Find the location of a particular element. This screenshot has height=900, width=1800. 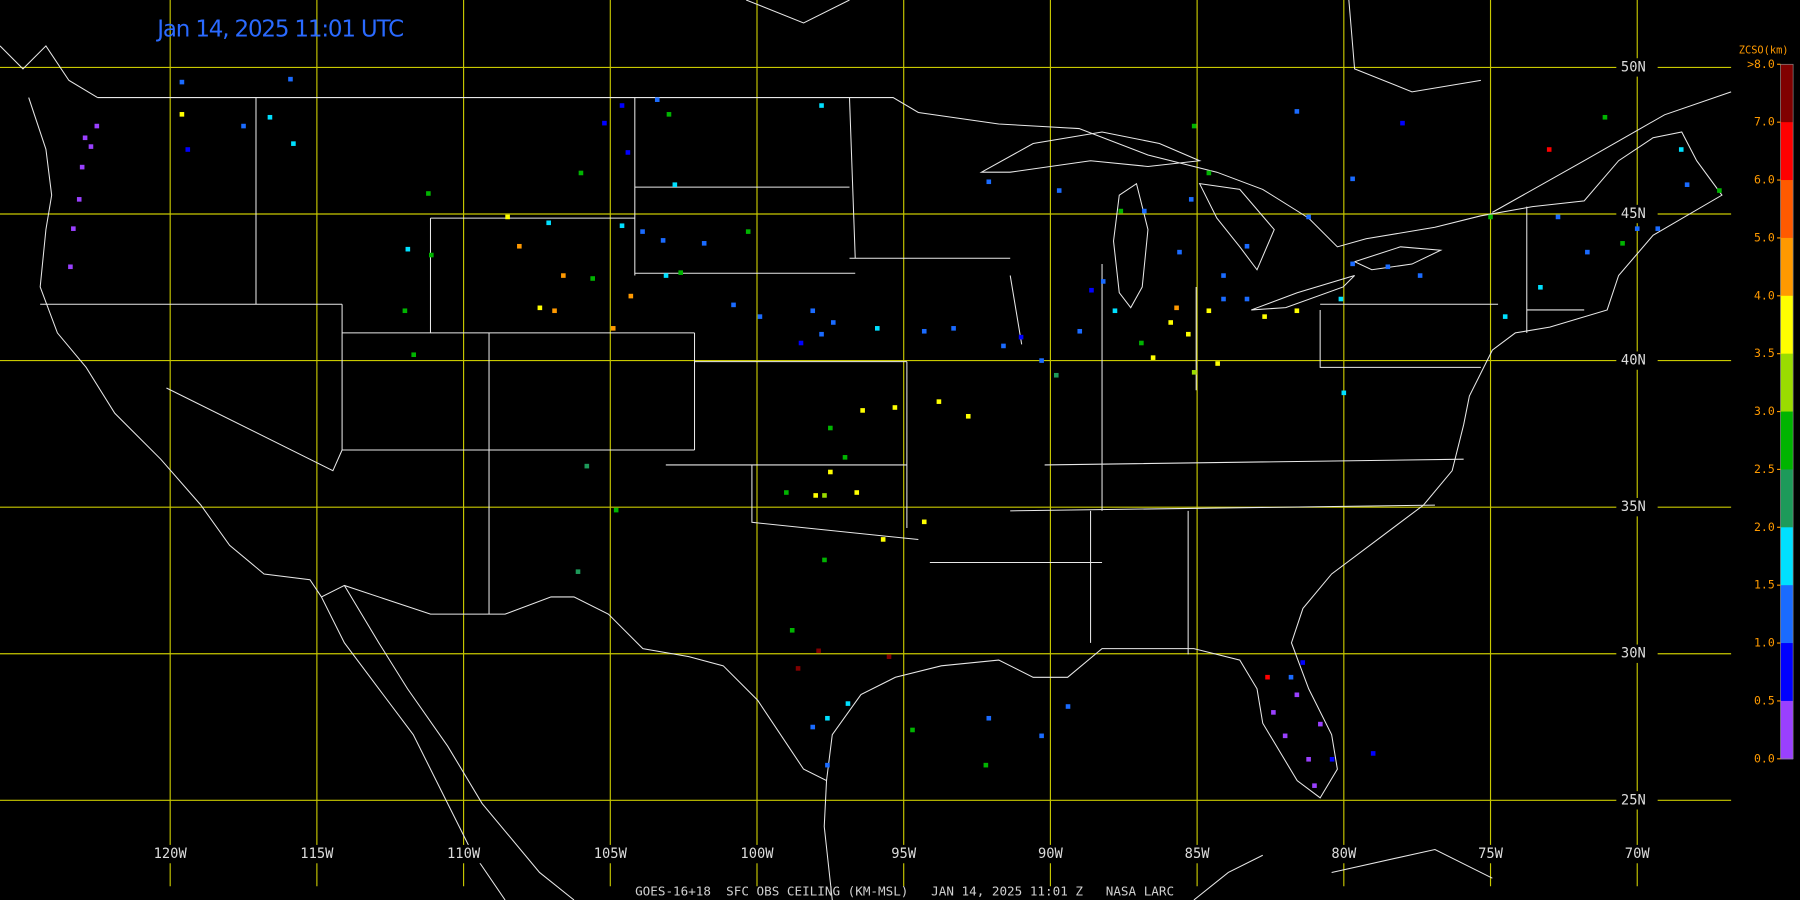

colorbar-label: 0.0 is located at coordinates (1764, 758).